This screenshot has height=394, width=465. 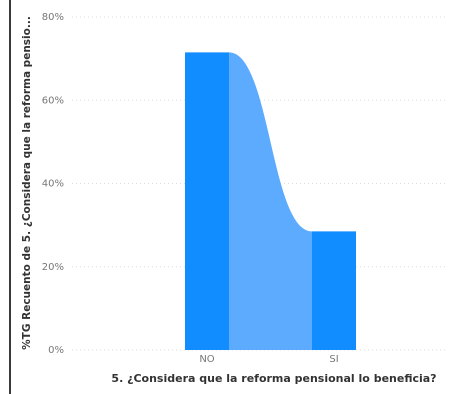 I want to click on x-axis-ticks: NO SI, so click(x=268, y=359).